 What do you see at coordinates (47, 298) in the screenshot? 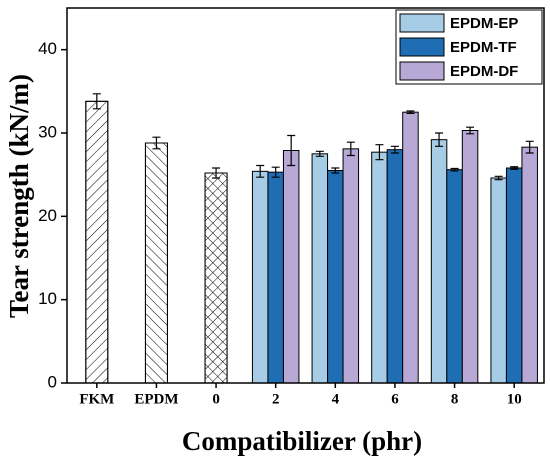
I see `y-tick-label: 10` at bounding box center [47, 298].